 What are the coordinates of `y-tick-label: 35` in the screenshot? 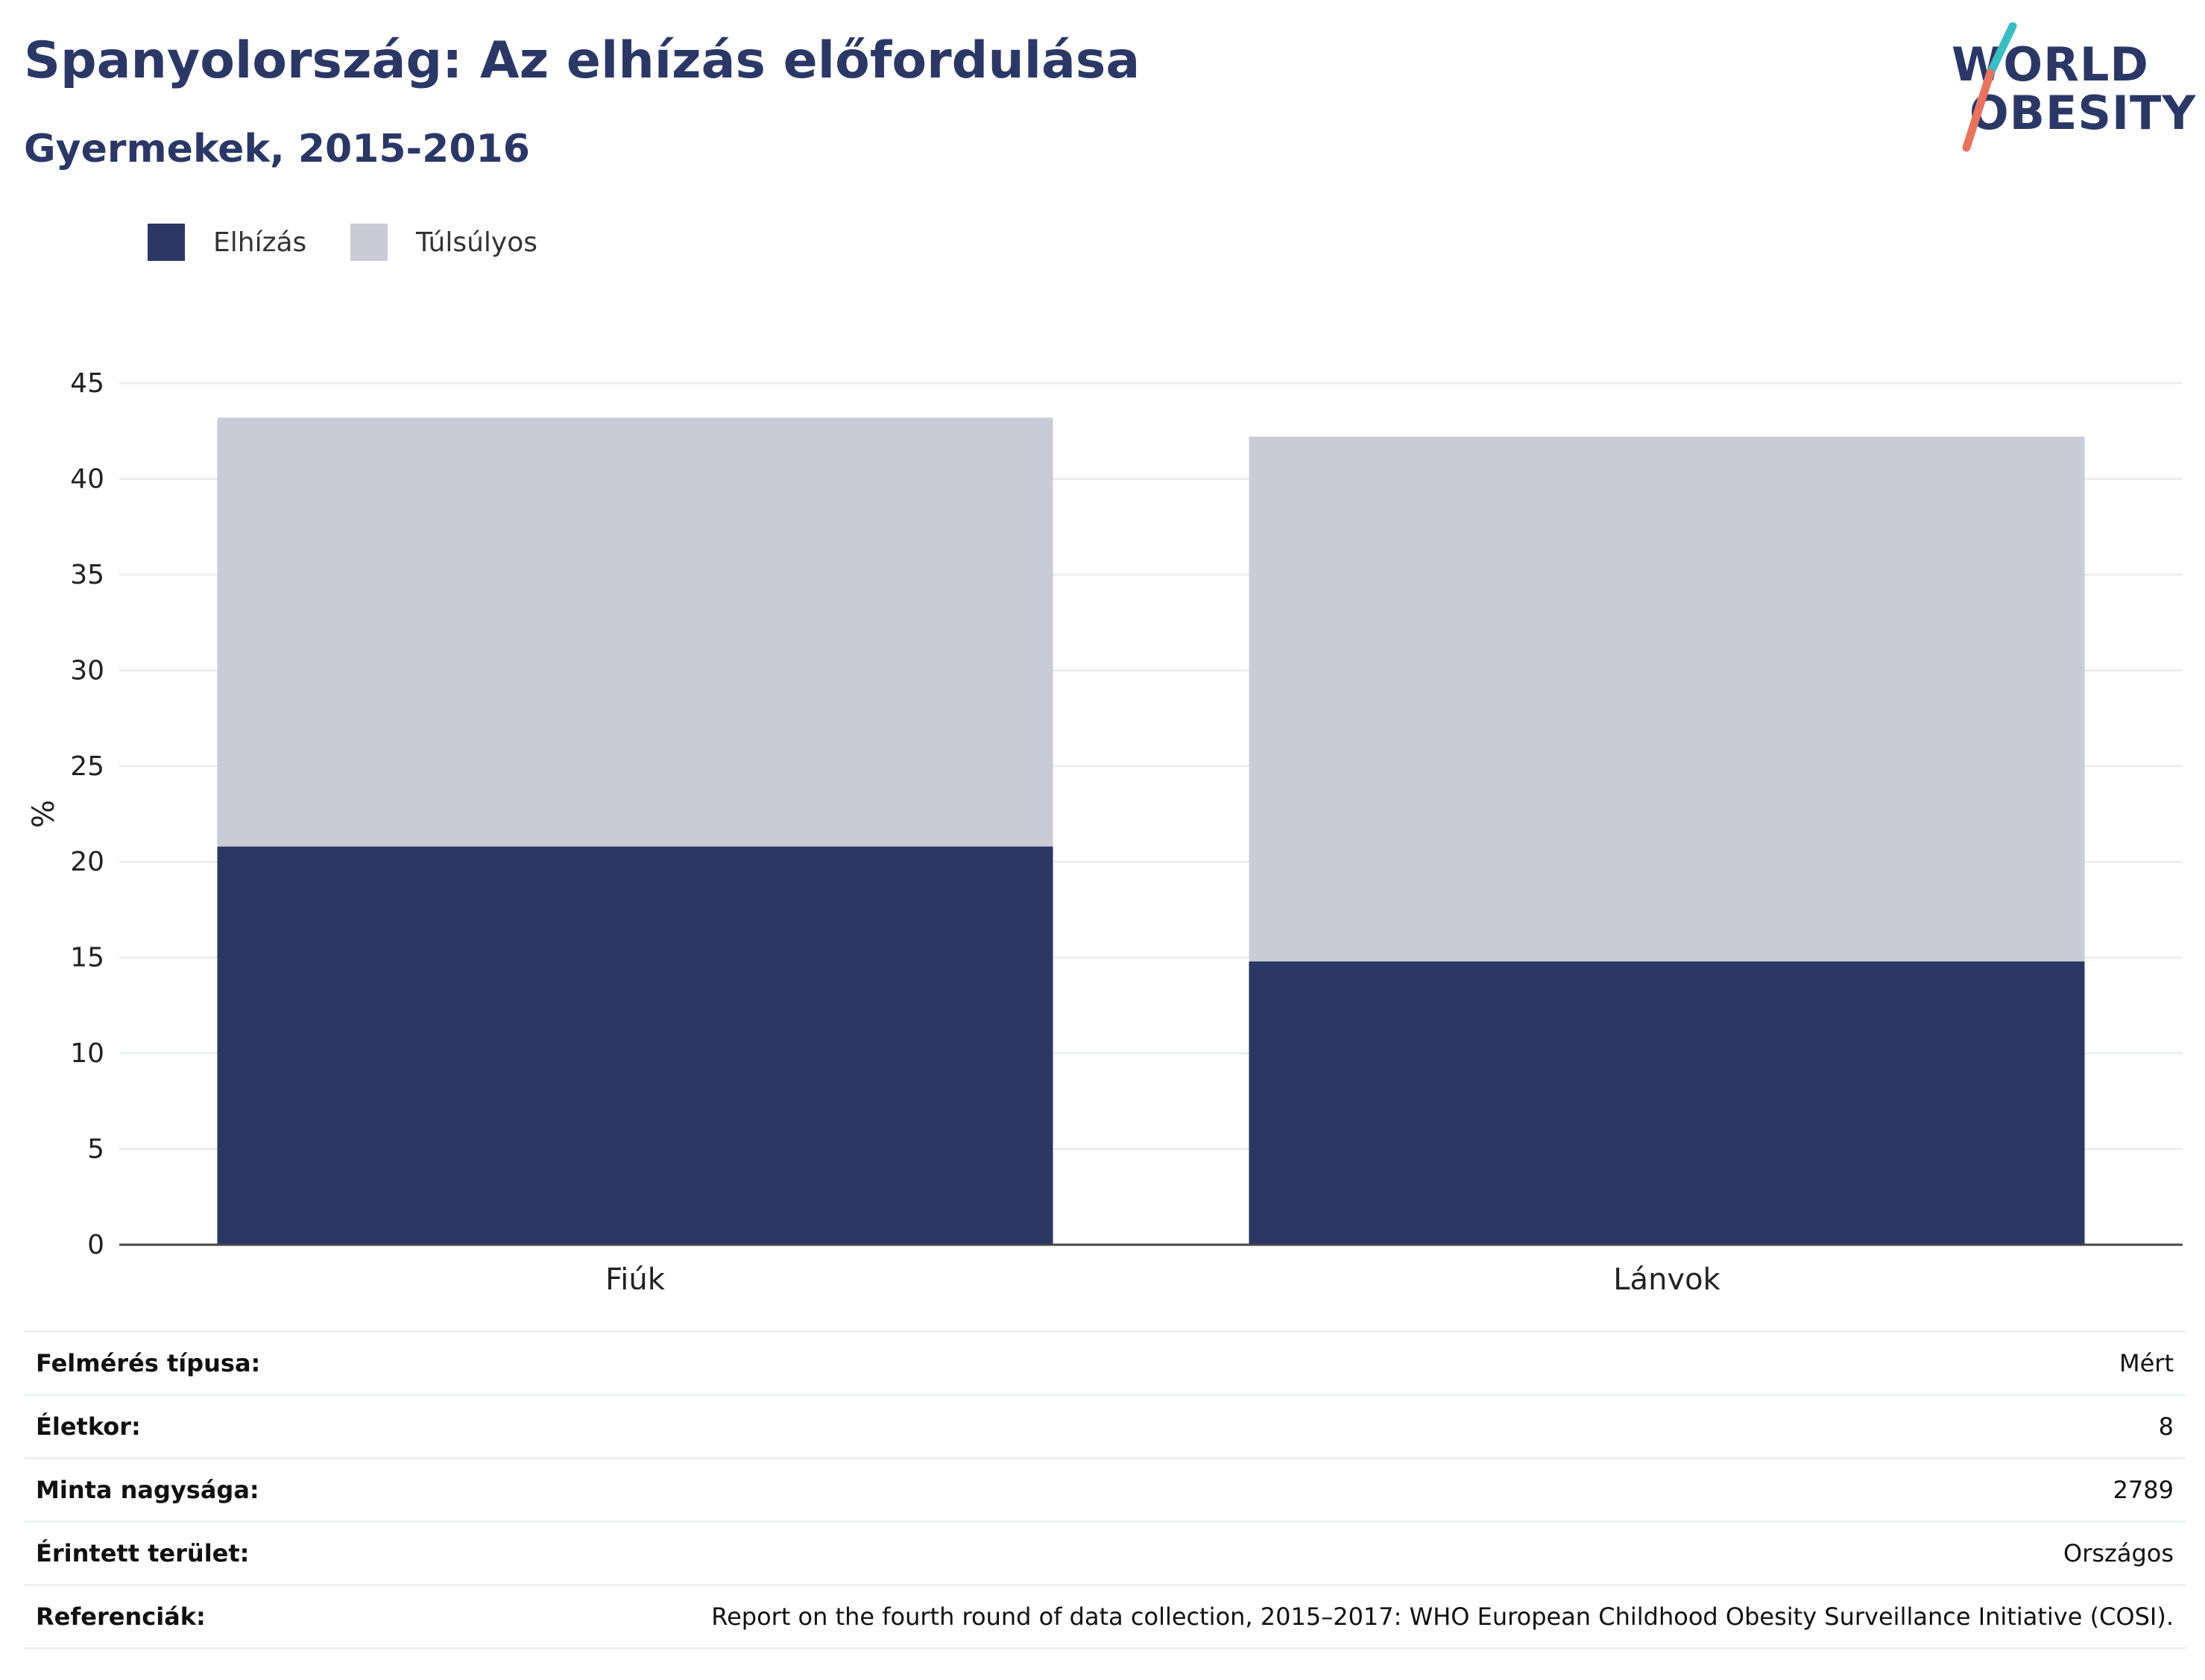 It's located at (87, 575).